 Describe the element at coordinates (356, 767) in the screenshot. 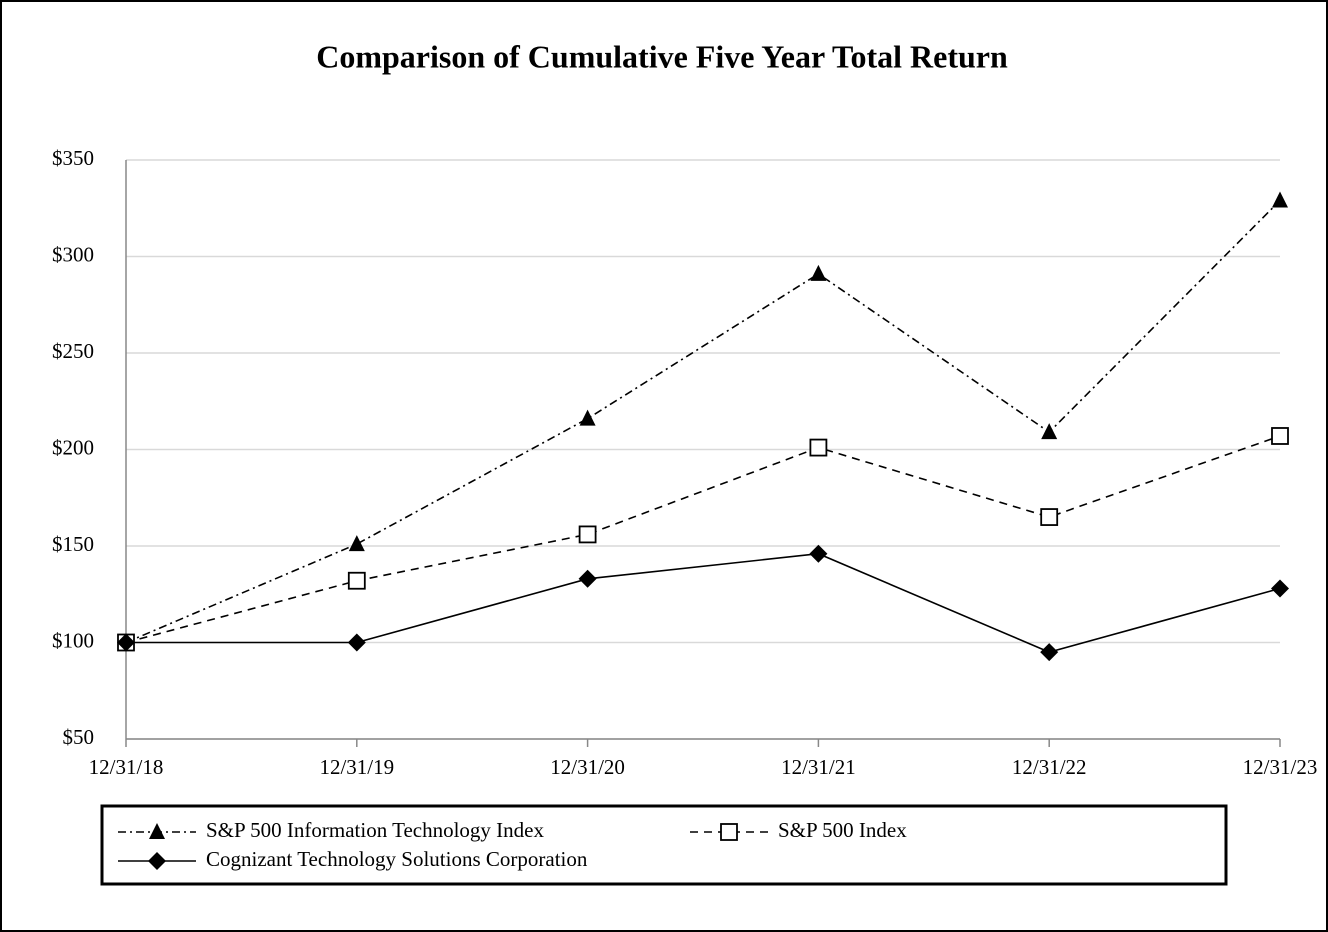

I see `x-tick-label: 12/31/19` at that location.